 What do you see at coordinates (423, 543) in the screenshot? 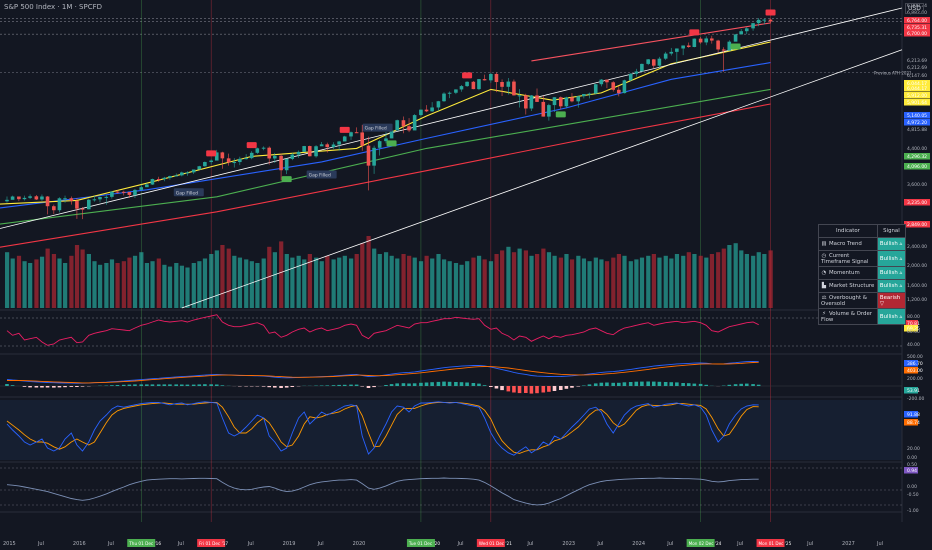
I see `time-marker: Tue 01 Dec '20` at bounding box center [423, 543].